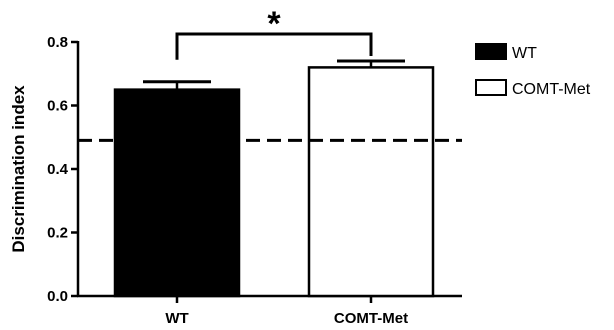 This screenshot has width=614, height=330. Describe the element at coordinates (533, 70) in the screenshot. I see `legend: WT COMT-Met` at that location.